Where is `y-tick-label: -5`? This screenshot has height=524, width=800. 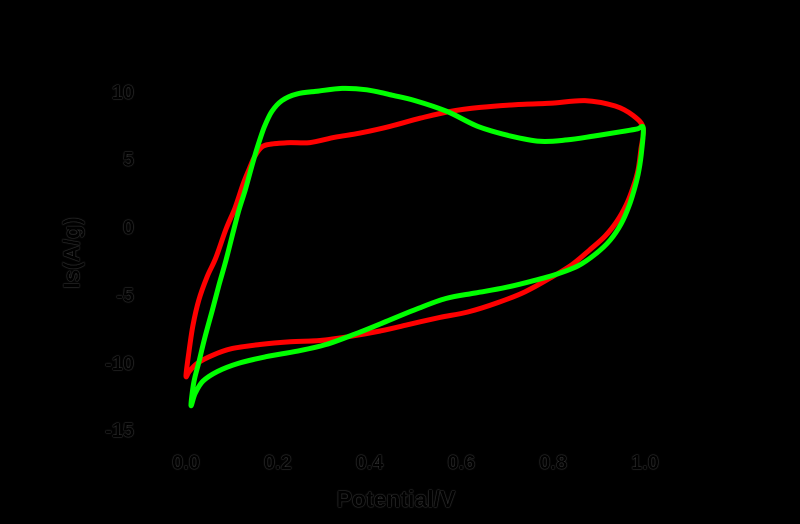
y-tick-label: -5 is located at coordinates (125, 295).